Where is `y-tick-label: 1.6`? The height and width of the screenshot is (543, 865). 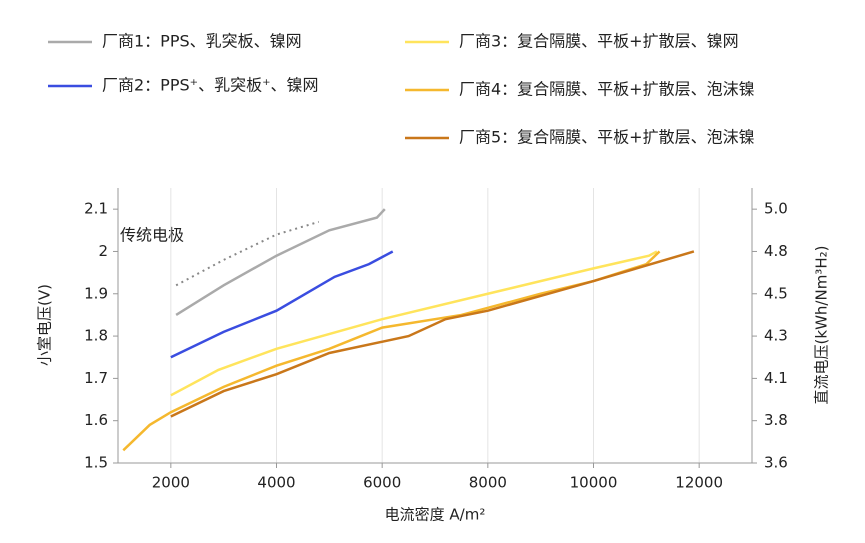
y-tick-label: 1.6 is located at coordinates (96, 420).